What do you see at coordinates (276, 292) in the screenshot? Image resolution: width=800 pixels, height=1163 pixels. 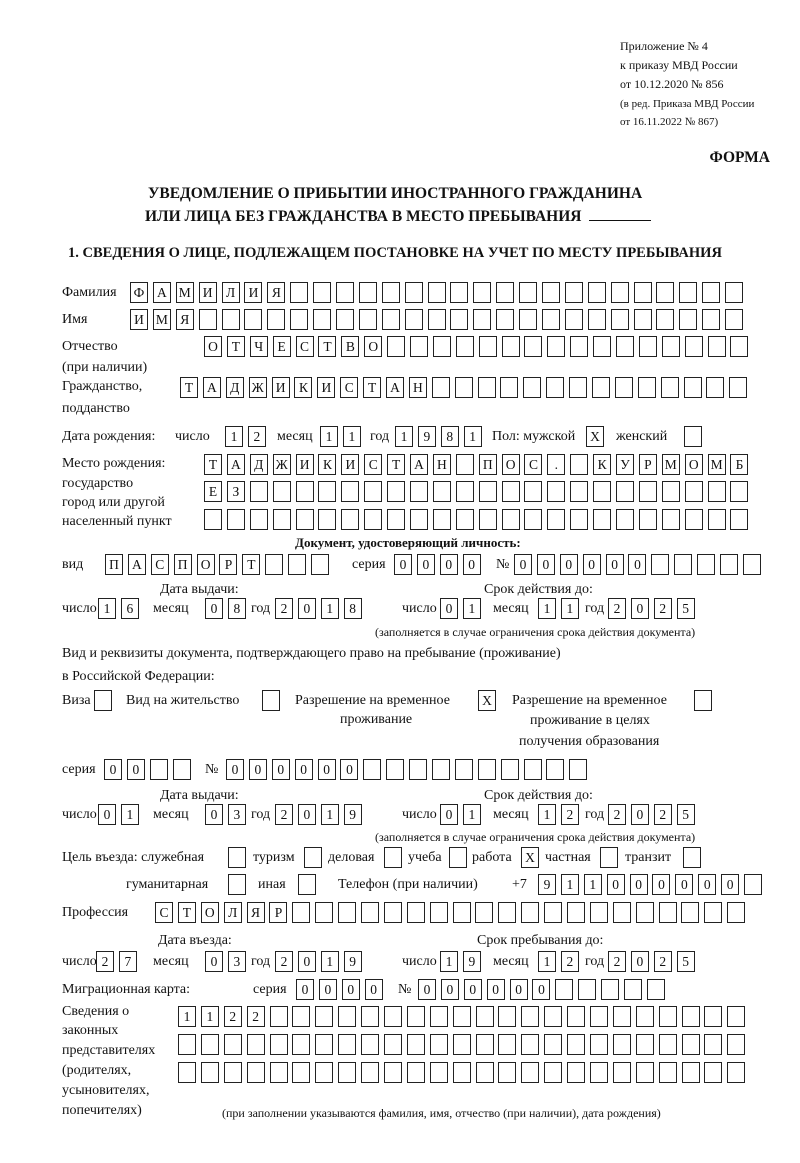 I see `input-cell: Я` at bounding box center [276, 292].